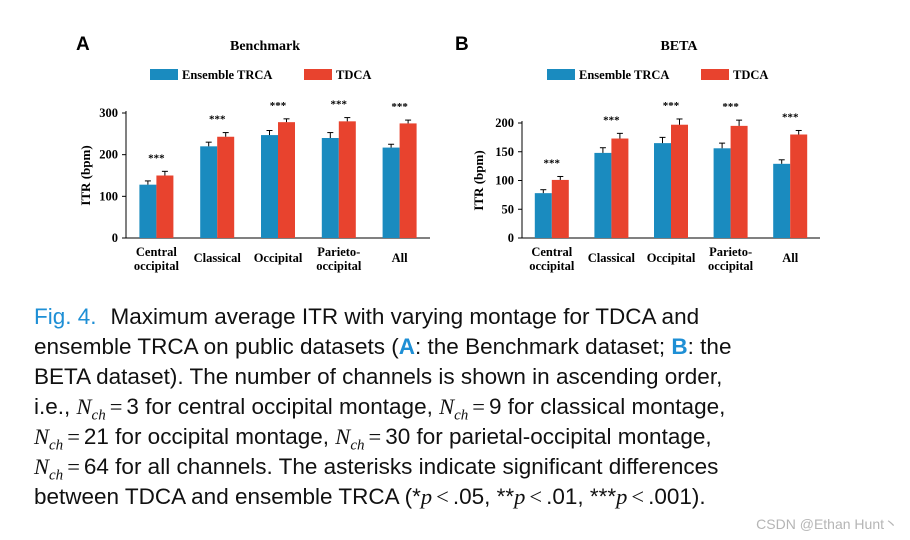 The image size is (910, 540). What do you see at coordinates (278, 106) in the screenshot?
I see `panel-a-signif-2: ***` at bounding box center [278, 106].